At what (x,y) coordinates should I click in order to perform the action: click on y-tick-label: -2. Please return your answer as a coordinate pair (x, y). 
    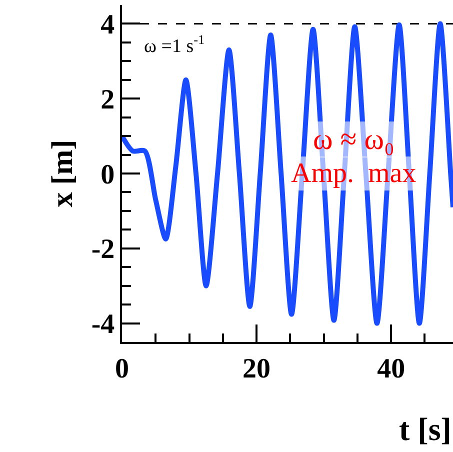
    Looking at the image, I should click on (103, 250).